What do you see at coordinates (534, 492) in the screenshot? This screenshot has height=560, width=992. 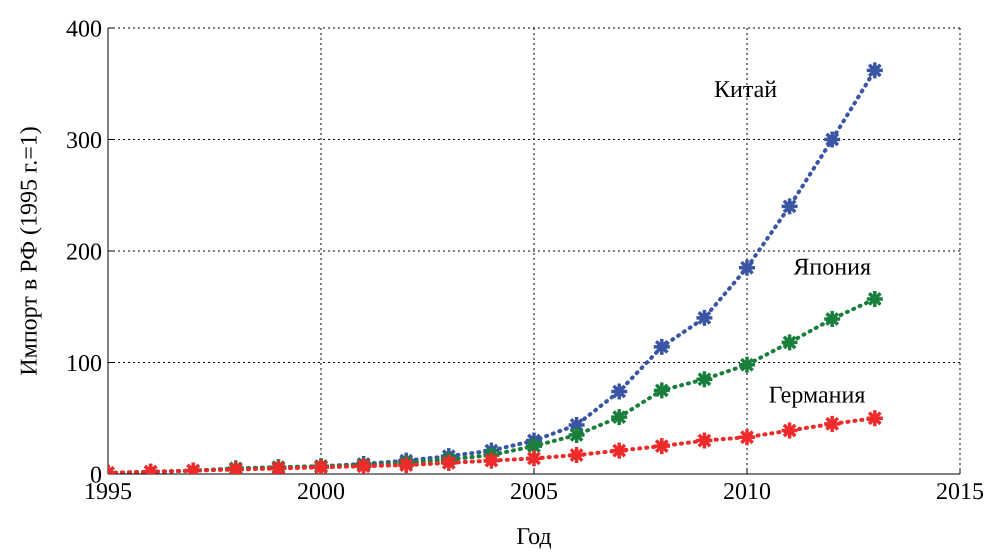 I see `x-tick-label: 2005` at bounding box center [534, 492].